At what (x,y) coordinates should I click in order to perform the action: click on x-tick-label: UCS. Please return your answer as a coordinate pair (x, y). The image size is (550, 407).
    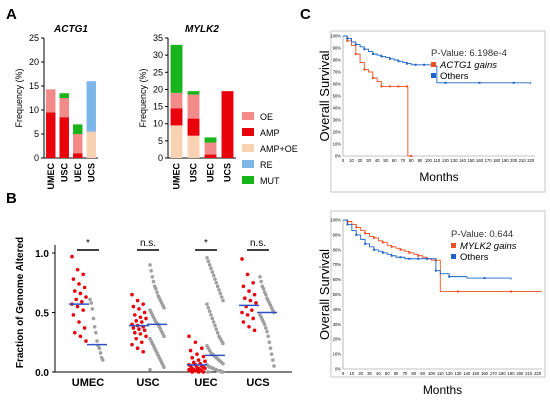
    Looking at the image, I should click on (257, 383).